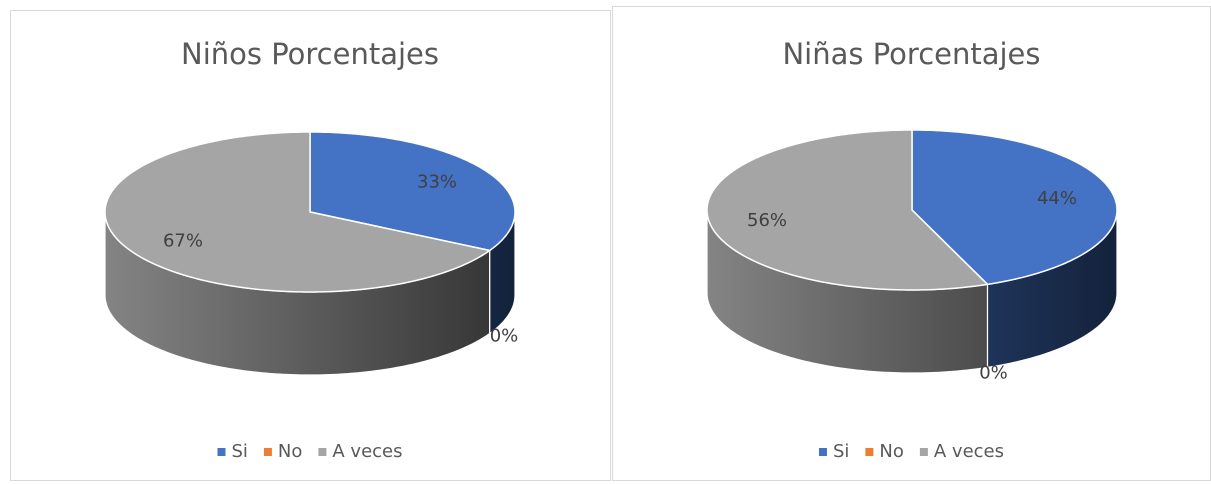 This screenshot has width=1211, height=485. Describe the element at coordinates (310, 54) in the screenshot. I see `chart-title: Niños Porcentajes` at that location.